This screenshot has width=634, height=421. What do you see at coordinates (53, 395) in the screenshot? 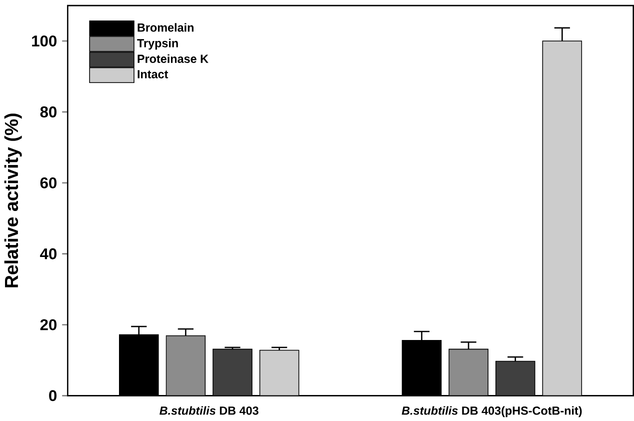
I see `y-tick-label: 0` at bounding box center [53, 395].